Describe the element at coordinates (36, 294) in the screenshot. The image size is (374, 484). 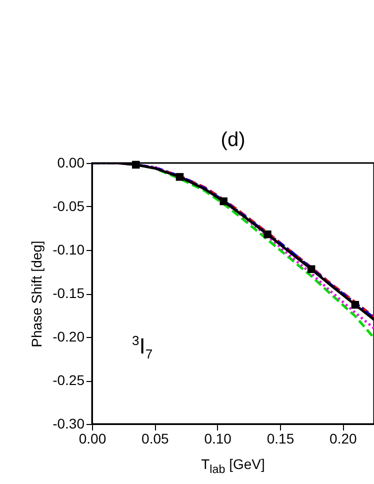
I see `y-axis-title: Phase Shift [deg]` at that location.